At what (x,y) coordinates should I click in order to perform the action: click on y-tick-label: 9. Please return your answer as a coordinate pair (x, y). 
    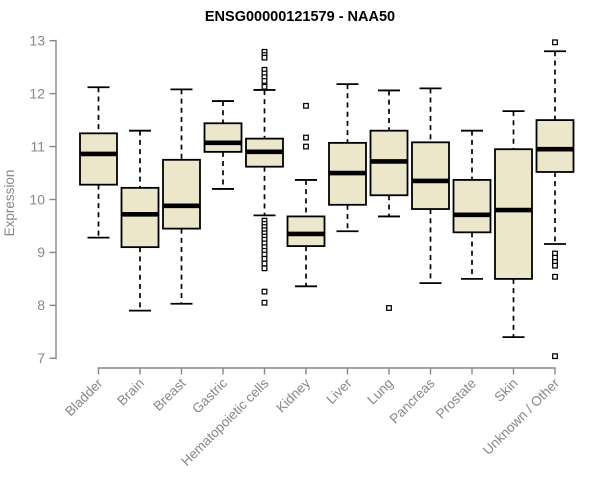
    Looking at the image, I should click on (41, 252).